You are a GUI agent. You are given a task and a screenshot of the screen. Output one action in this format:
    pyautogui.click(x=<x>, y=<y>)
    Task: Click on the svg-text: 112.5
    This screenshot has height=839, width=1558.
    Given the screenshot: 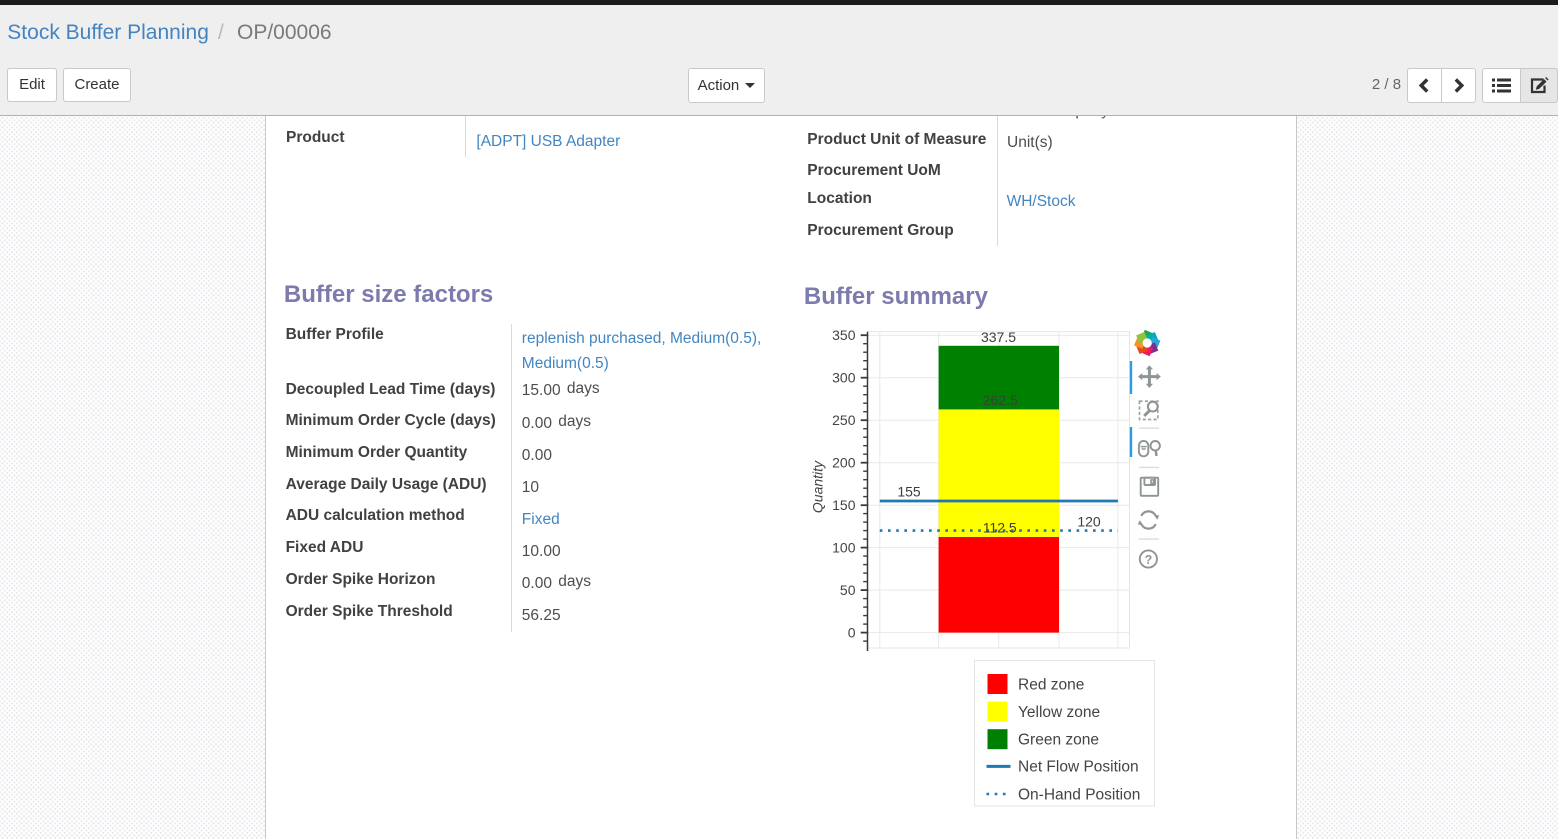 What is the action you would take?
    pyautogui.click(x=1000, y=527)
    